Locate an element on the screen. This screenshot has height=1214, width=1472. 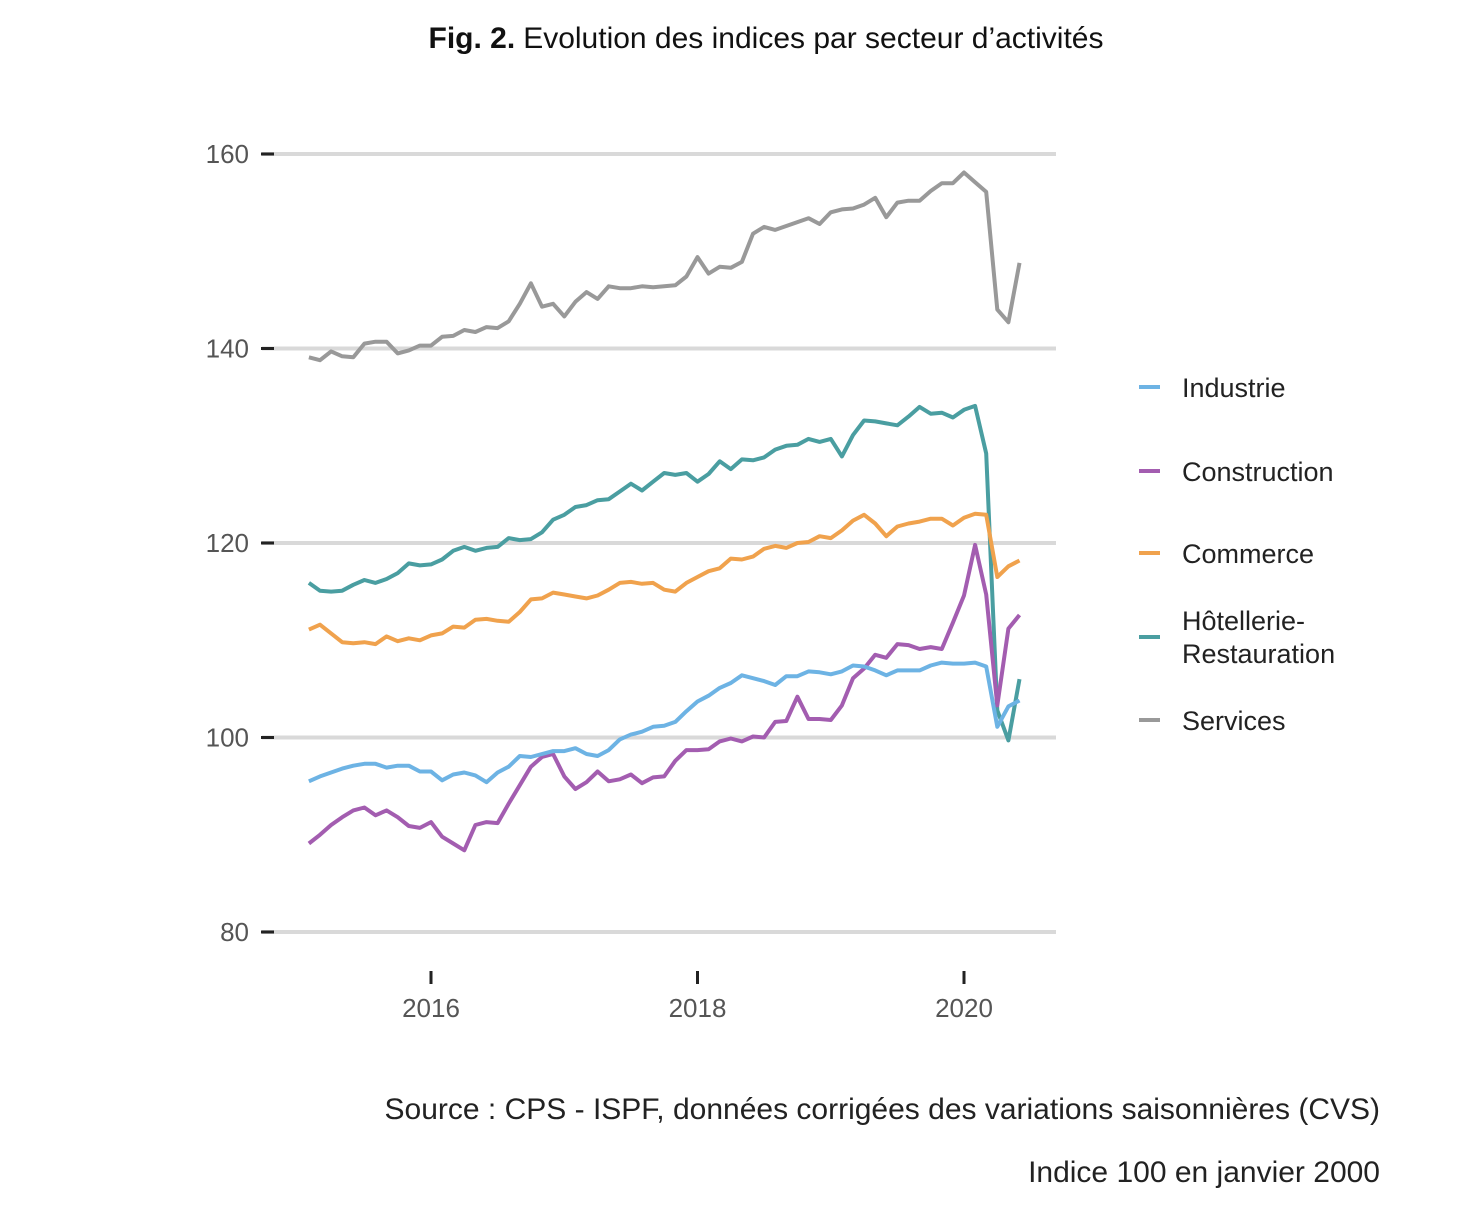
x-axis: 2016 2018 2020 is located at coordinates (697, 997).